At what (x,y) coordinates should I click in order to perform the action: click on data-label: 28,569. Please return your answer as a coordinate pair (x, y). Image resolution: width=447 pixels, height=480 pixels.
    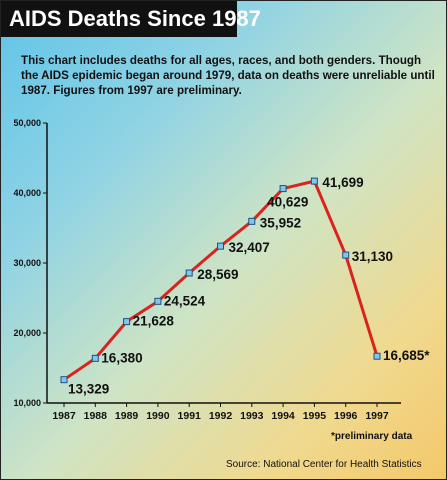
    Looking at the image, I should click on (217, 274).